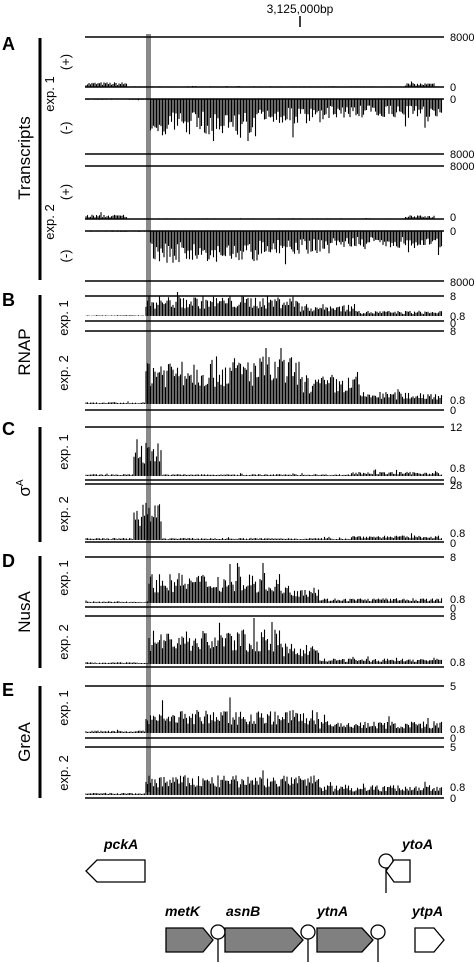 This screenshot has width=474, height=964. Describe the element at coordinates (49, 93) in the screenshot. I see `exp-label-a1: exp. 1` at that location.